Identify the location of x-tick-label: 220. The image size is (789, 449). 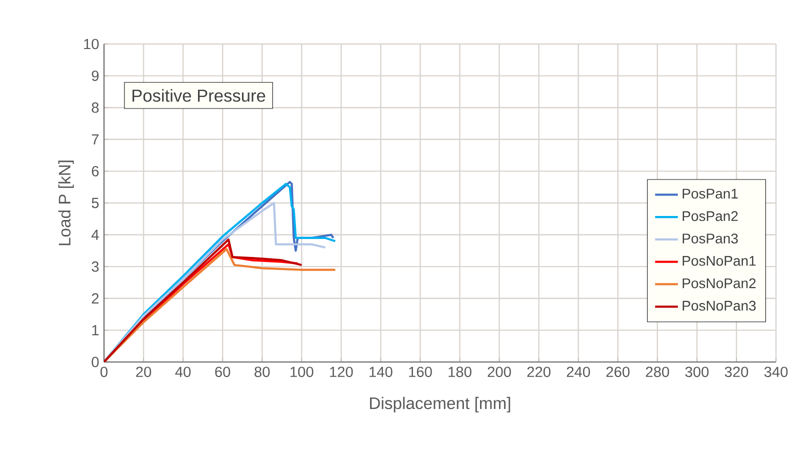
(538, 372).